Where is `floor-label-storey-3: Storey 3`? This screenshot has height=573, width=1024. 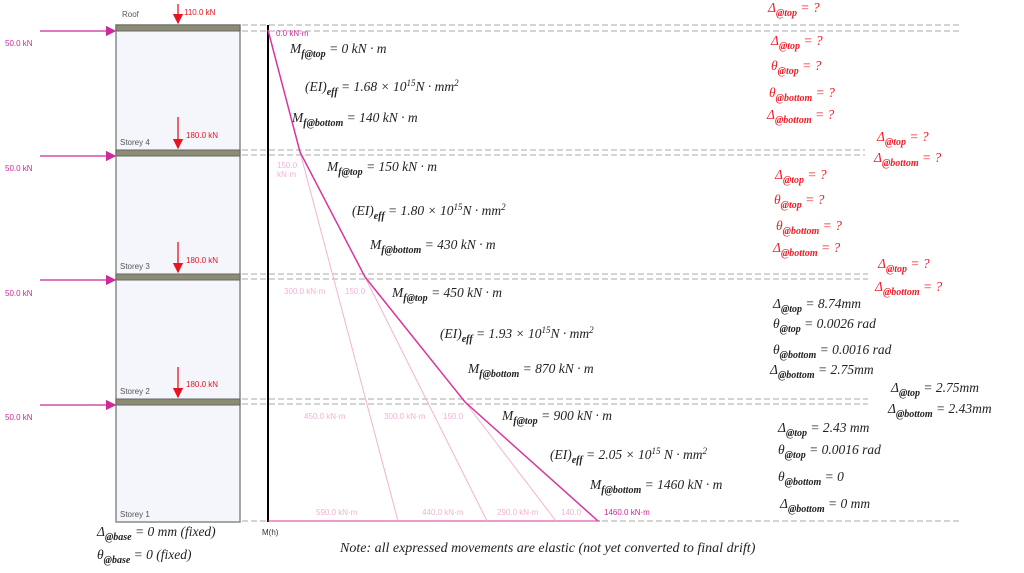
floor-label-storey-3: Storey 3 is located at coordinates (135, 266).